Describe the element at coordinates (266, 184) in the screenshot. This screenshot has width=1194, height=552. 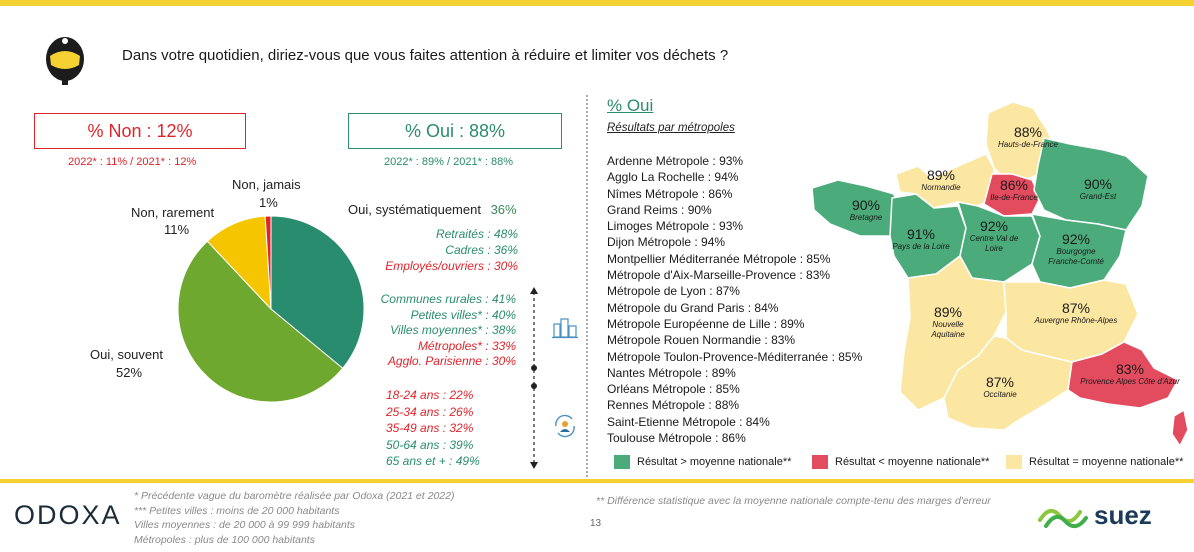
I see `pie-label-jamais: Non, jamais` at that location.